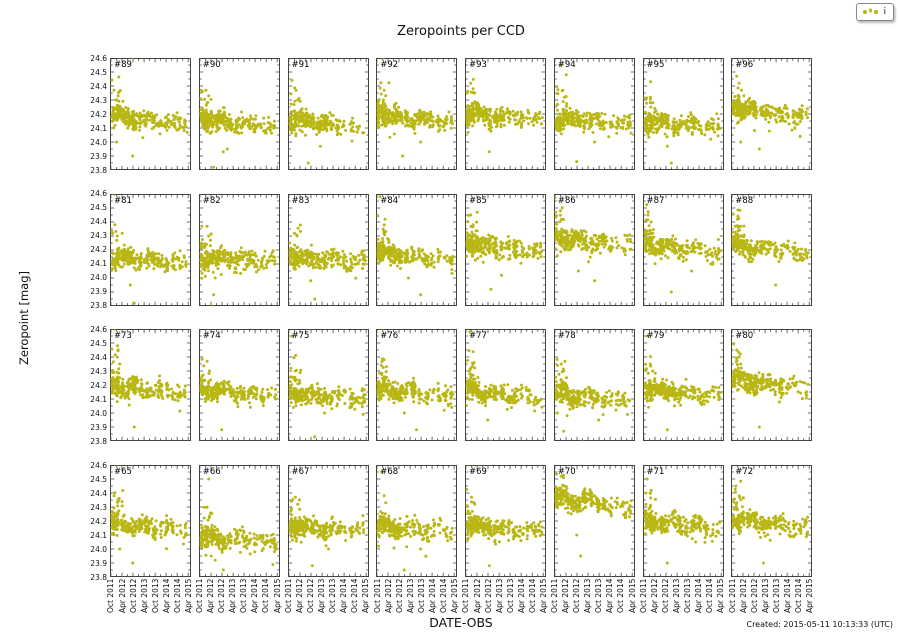 This screenshot has width=900, height=641. Describe the element at coordinates (328, 521) in the screenshot. I see `ccd-panel-67: #67` at that location.